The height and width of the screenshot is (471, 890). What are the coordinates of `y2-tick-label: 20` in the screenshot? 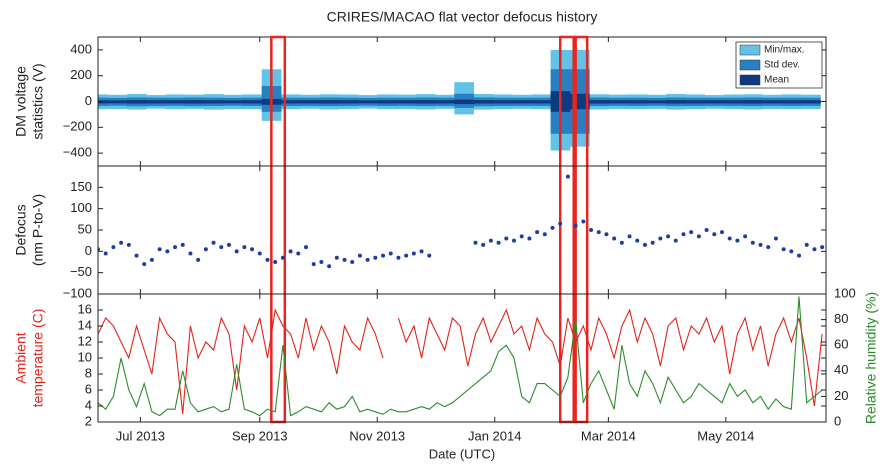 It's located at (841, 395).